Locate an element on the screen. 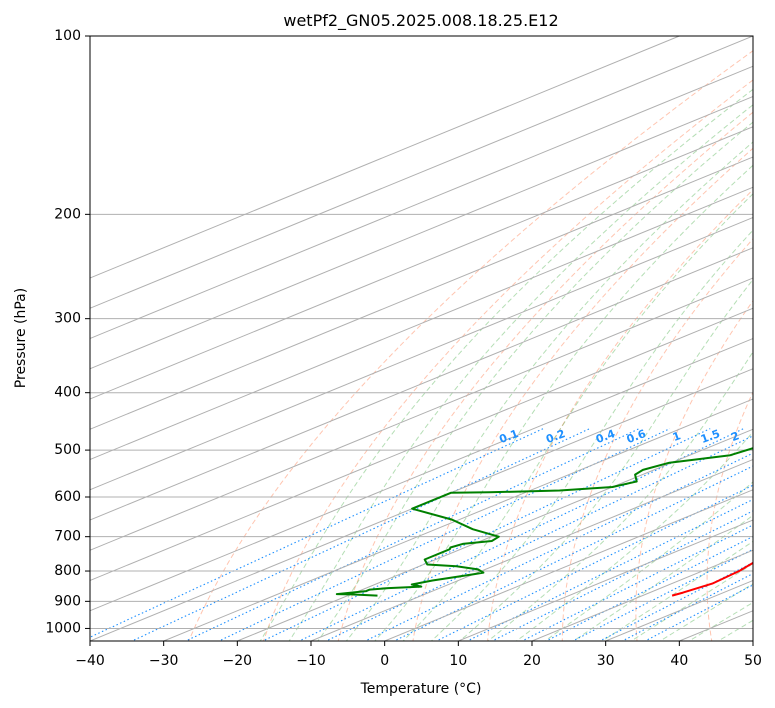 This screenshot has height=708, width=775. y-axis-title: Pressure (hPa) is located at coordinates (21, 338).